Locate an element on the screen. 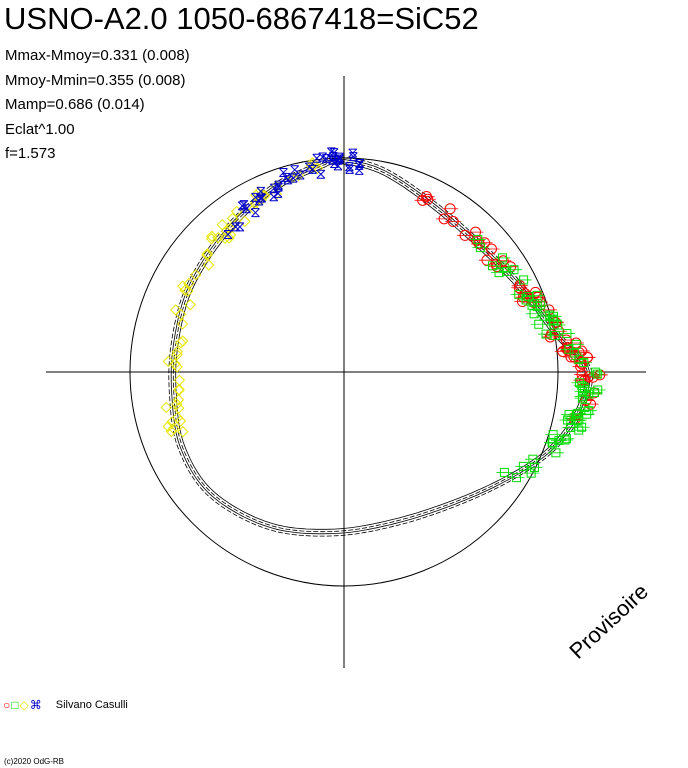  observer-name: Silvano Casulli is located at coordinates (91, 705).